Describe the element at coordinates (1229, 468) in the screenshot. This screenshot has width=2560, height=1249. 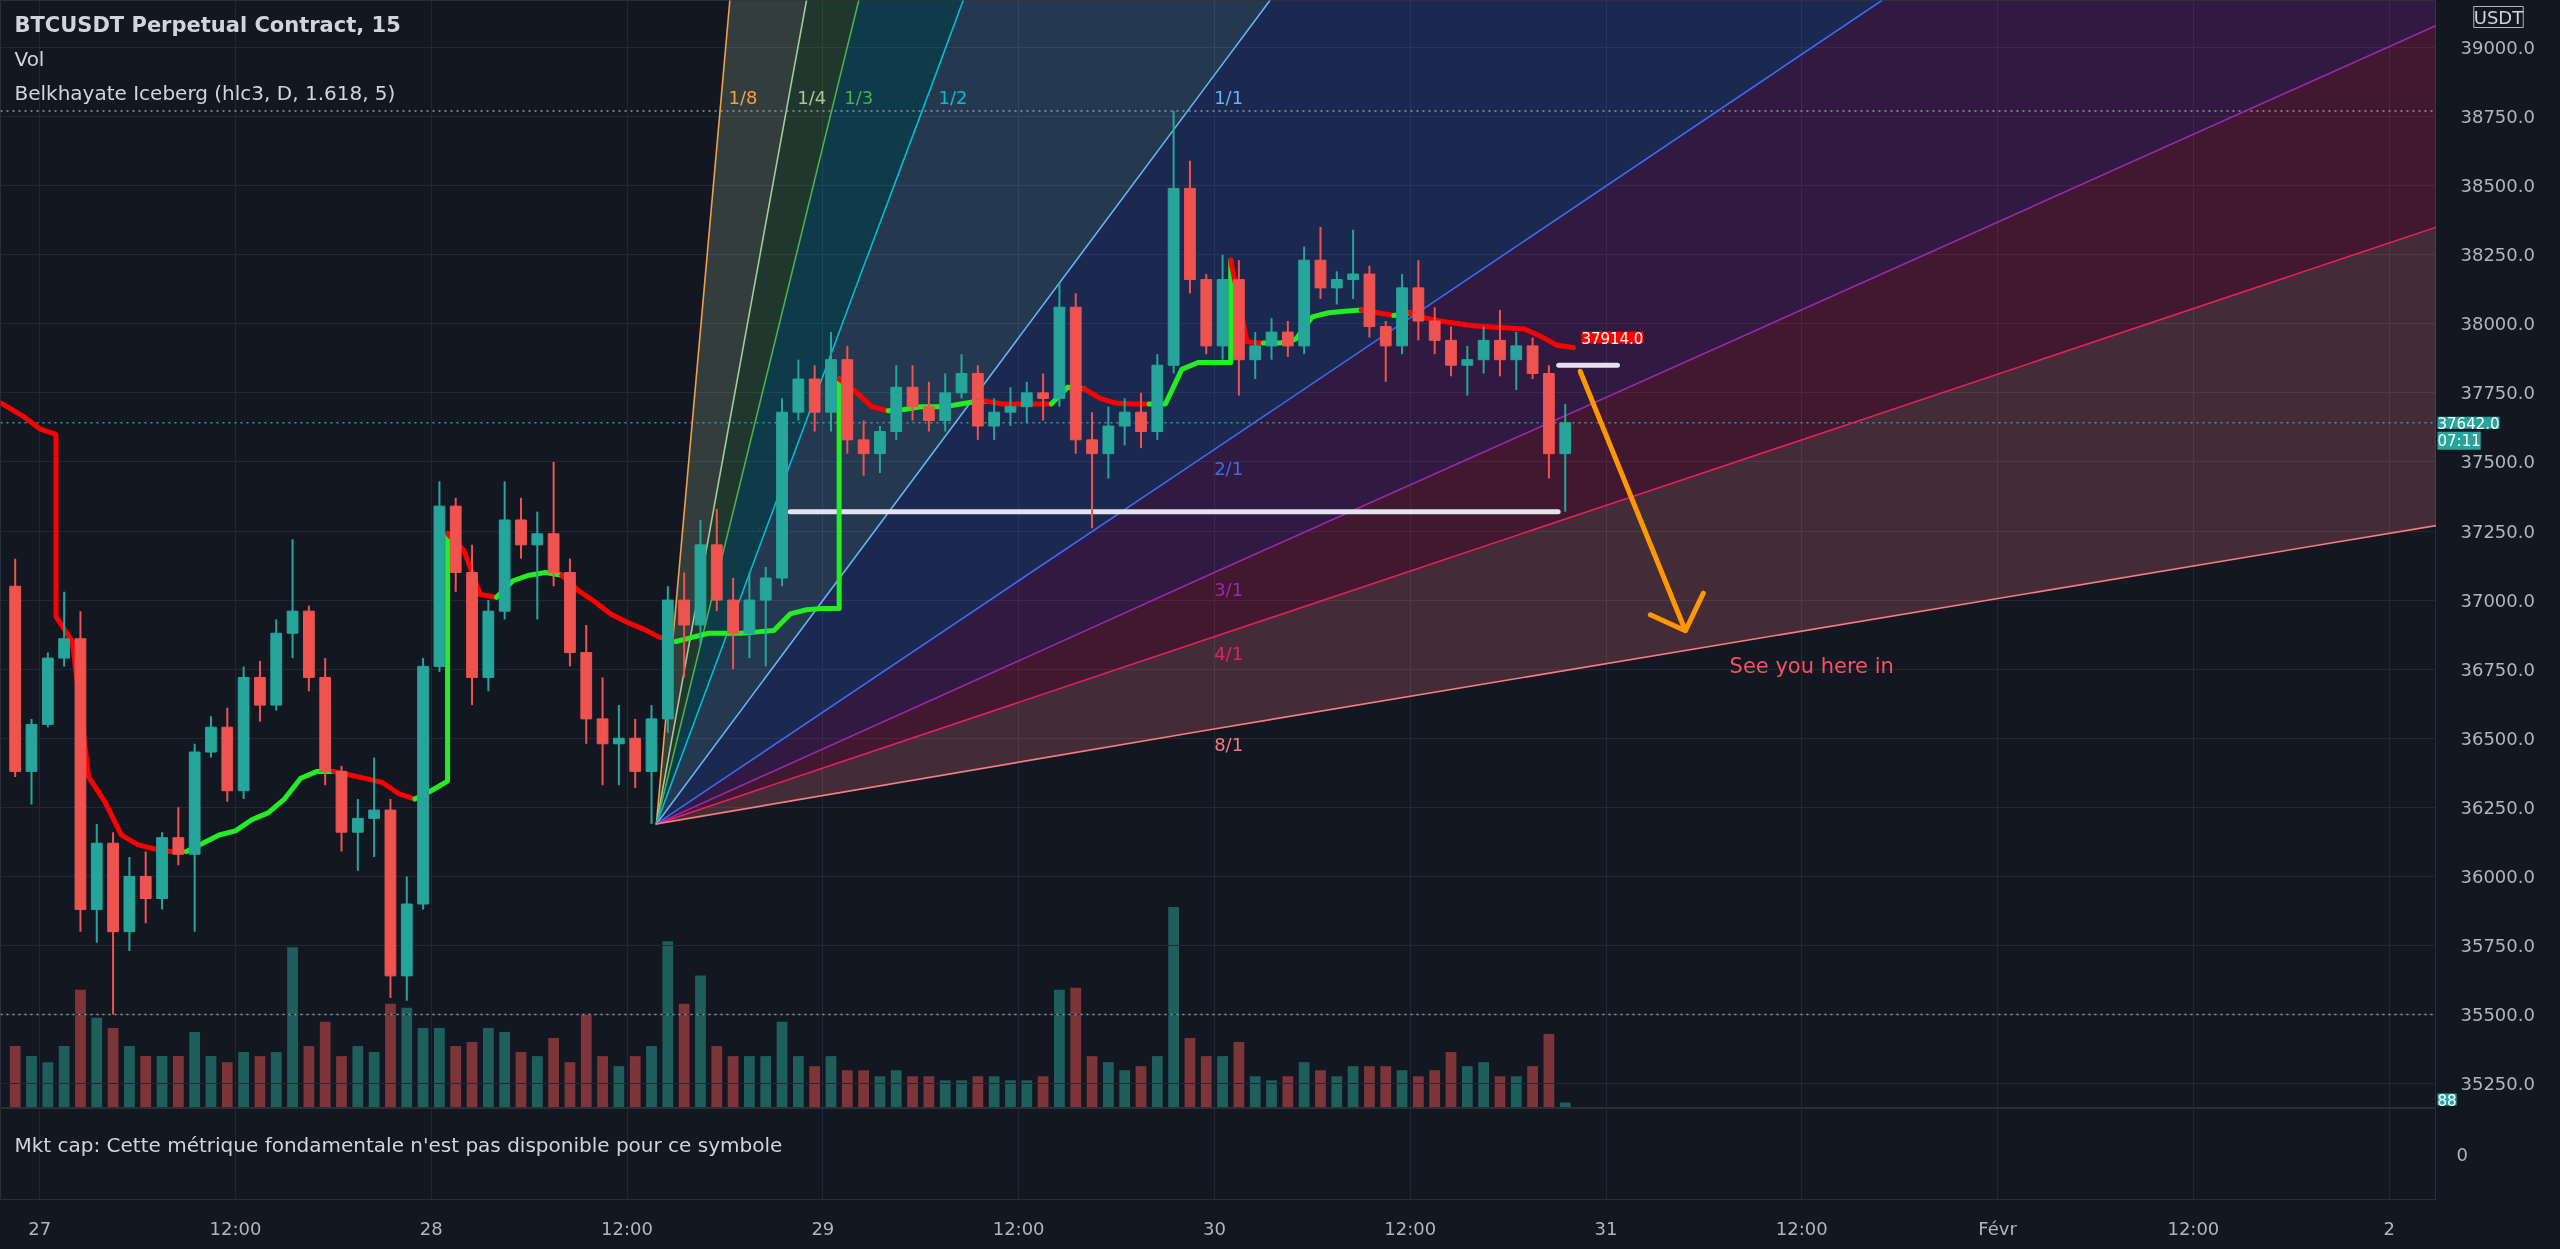
I see `series-label: 2/1` at that location.